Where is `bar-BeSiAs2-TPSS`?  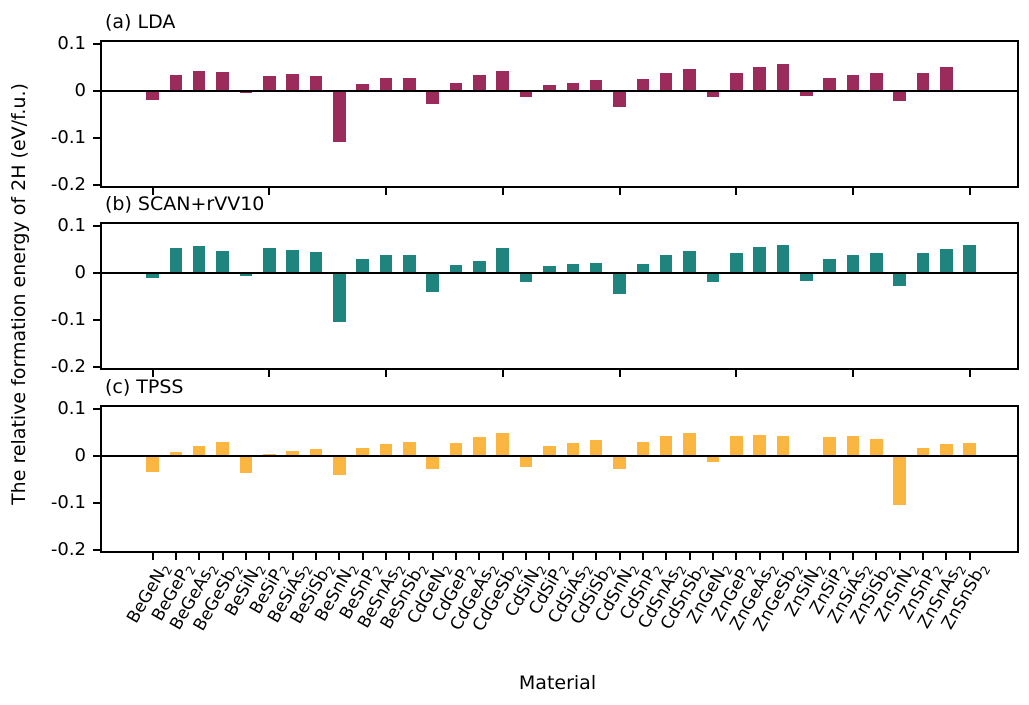
bar-BeSiAs2-TPSS is located at coordinates (292, 453).